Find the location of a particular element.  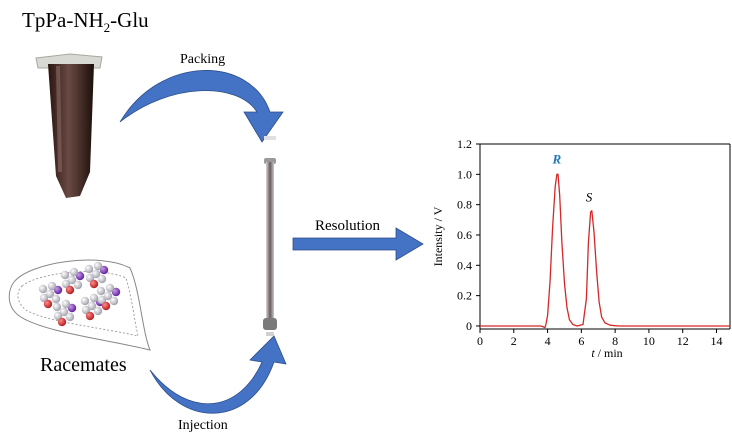

y-tick-label: 1.2 is located at coordinates (464, 144).